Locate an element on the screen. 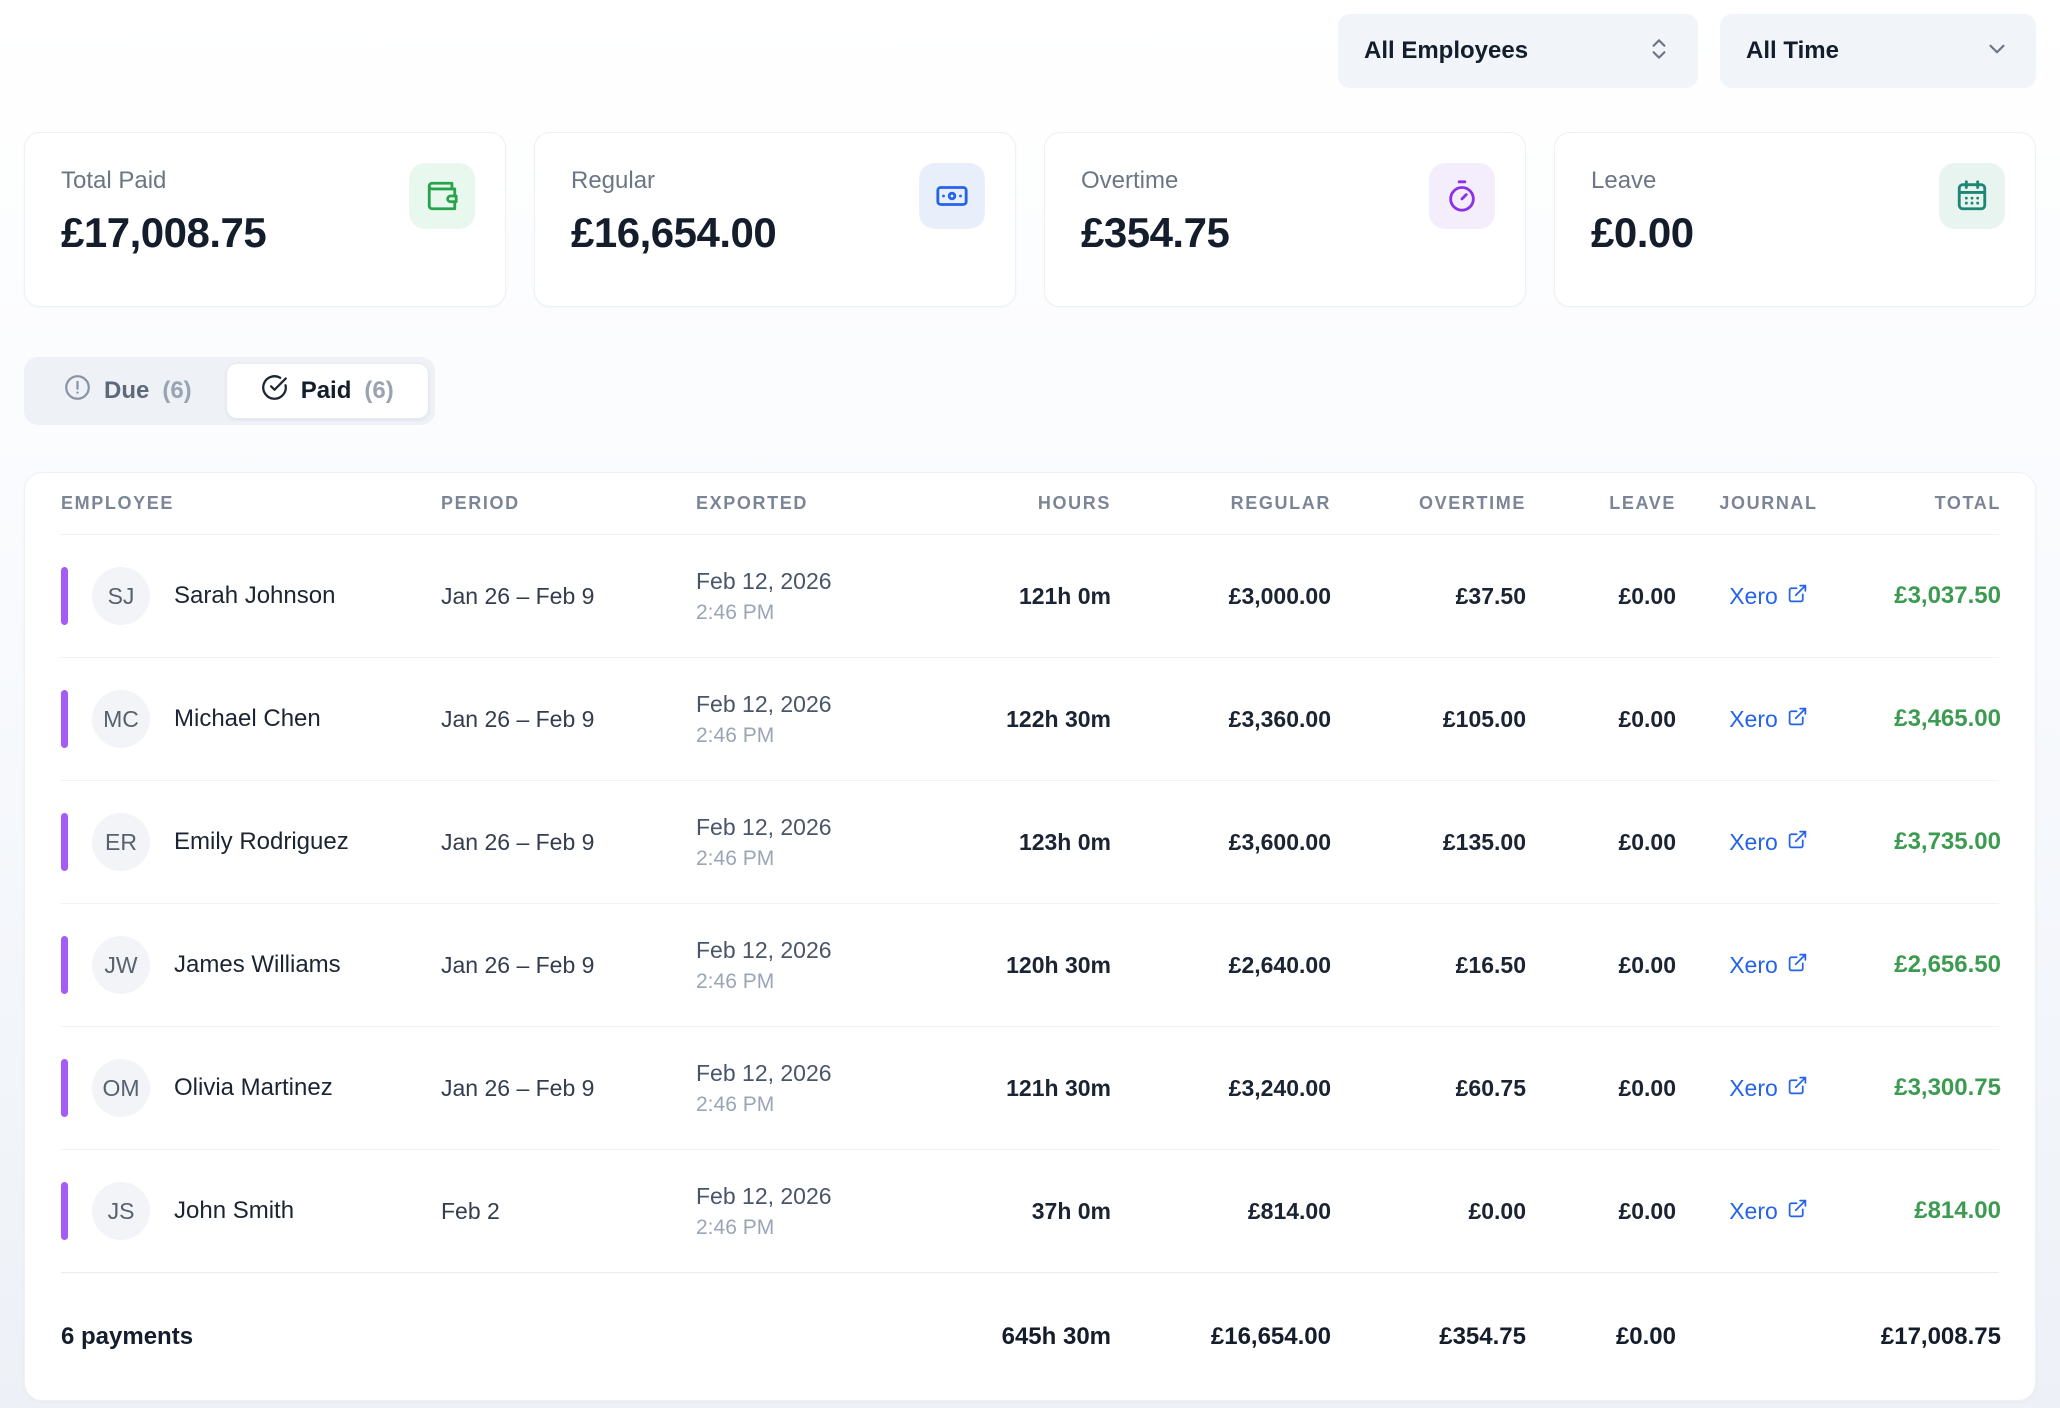 The image size is (2060, 1408). total-value: £814.00 is located at coordinates (1957, 1210).